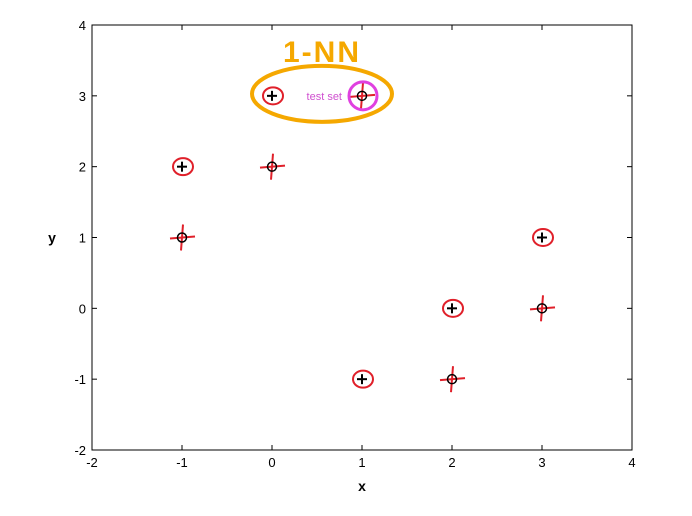 The image size is (692, 516). Describe the element at coordinates (451, 462) in the screenshot. I see `x-tick-label: 2` at that location.